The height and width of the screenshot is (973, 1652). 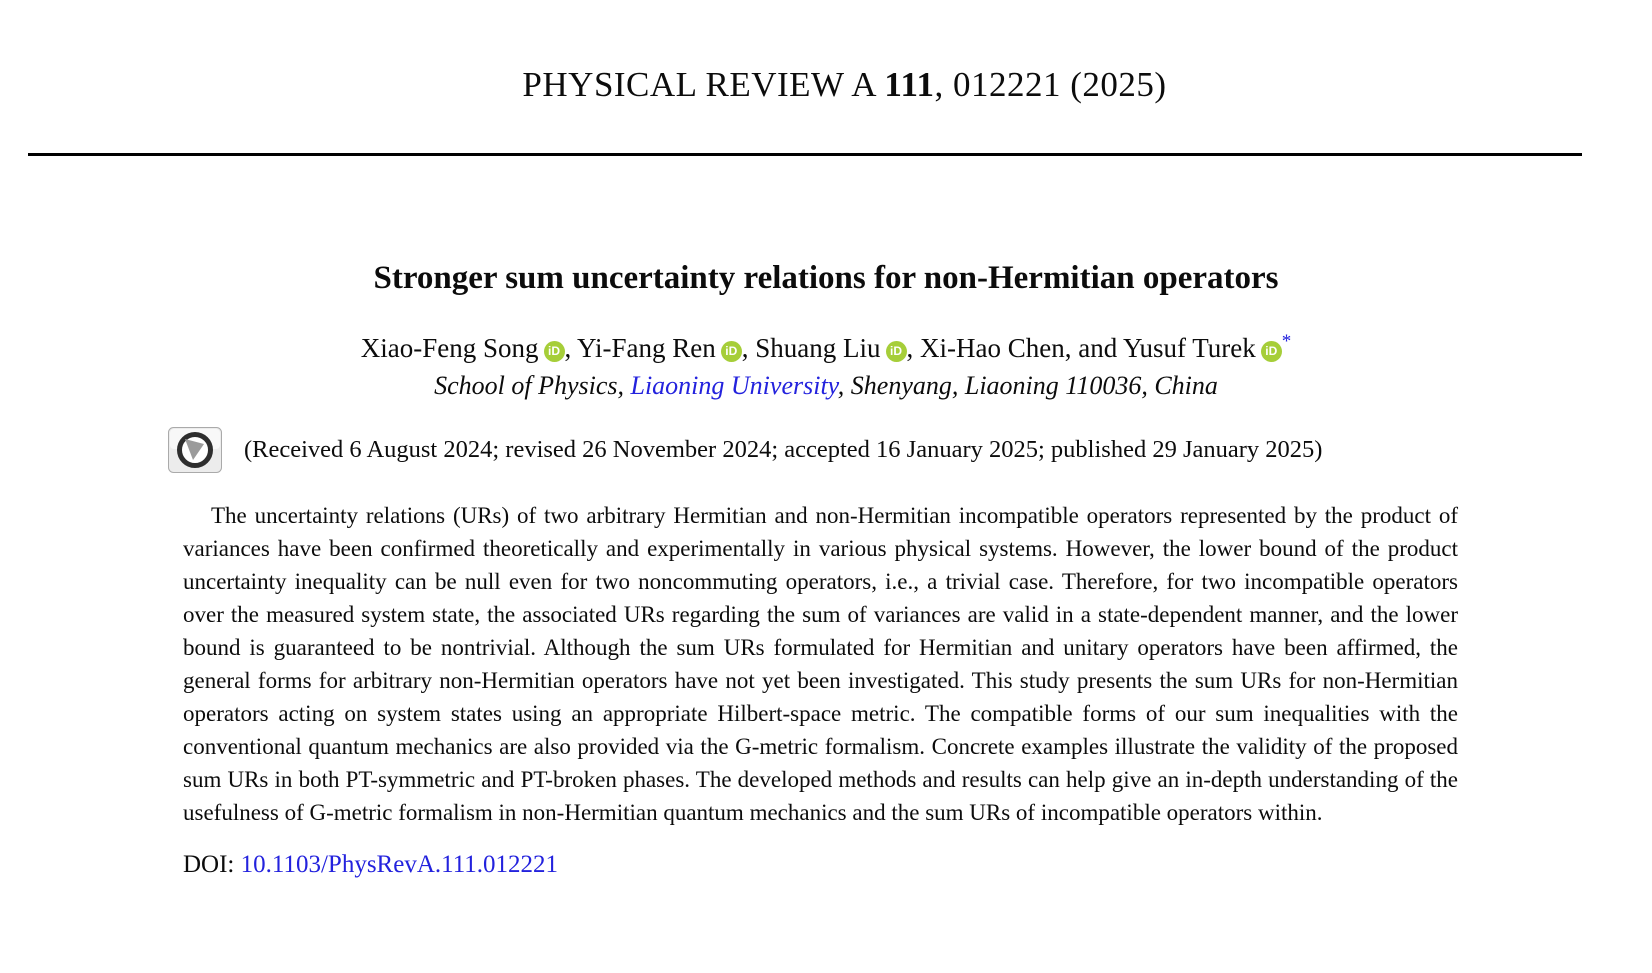 I want to click on journal-issue-info: , 012221 (2025), so click(x=1050, y=84).